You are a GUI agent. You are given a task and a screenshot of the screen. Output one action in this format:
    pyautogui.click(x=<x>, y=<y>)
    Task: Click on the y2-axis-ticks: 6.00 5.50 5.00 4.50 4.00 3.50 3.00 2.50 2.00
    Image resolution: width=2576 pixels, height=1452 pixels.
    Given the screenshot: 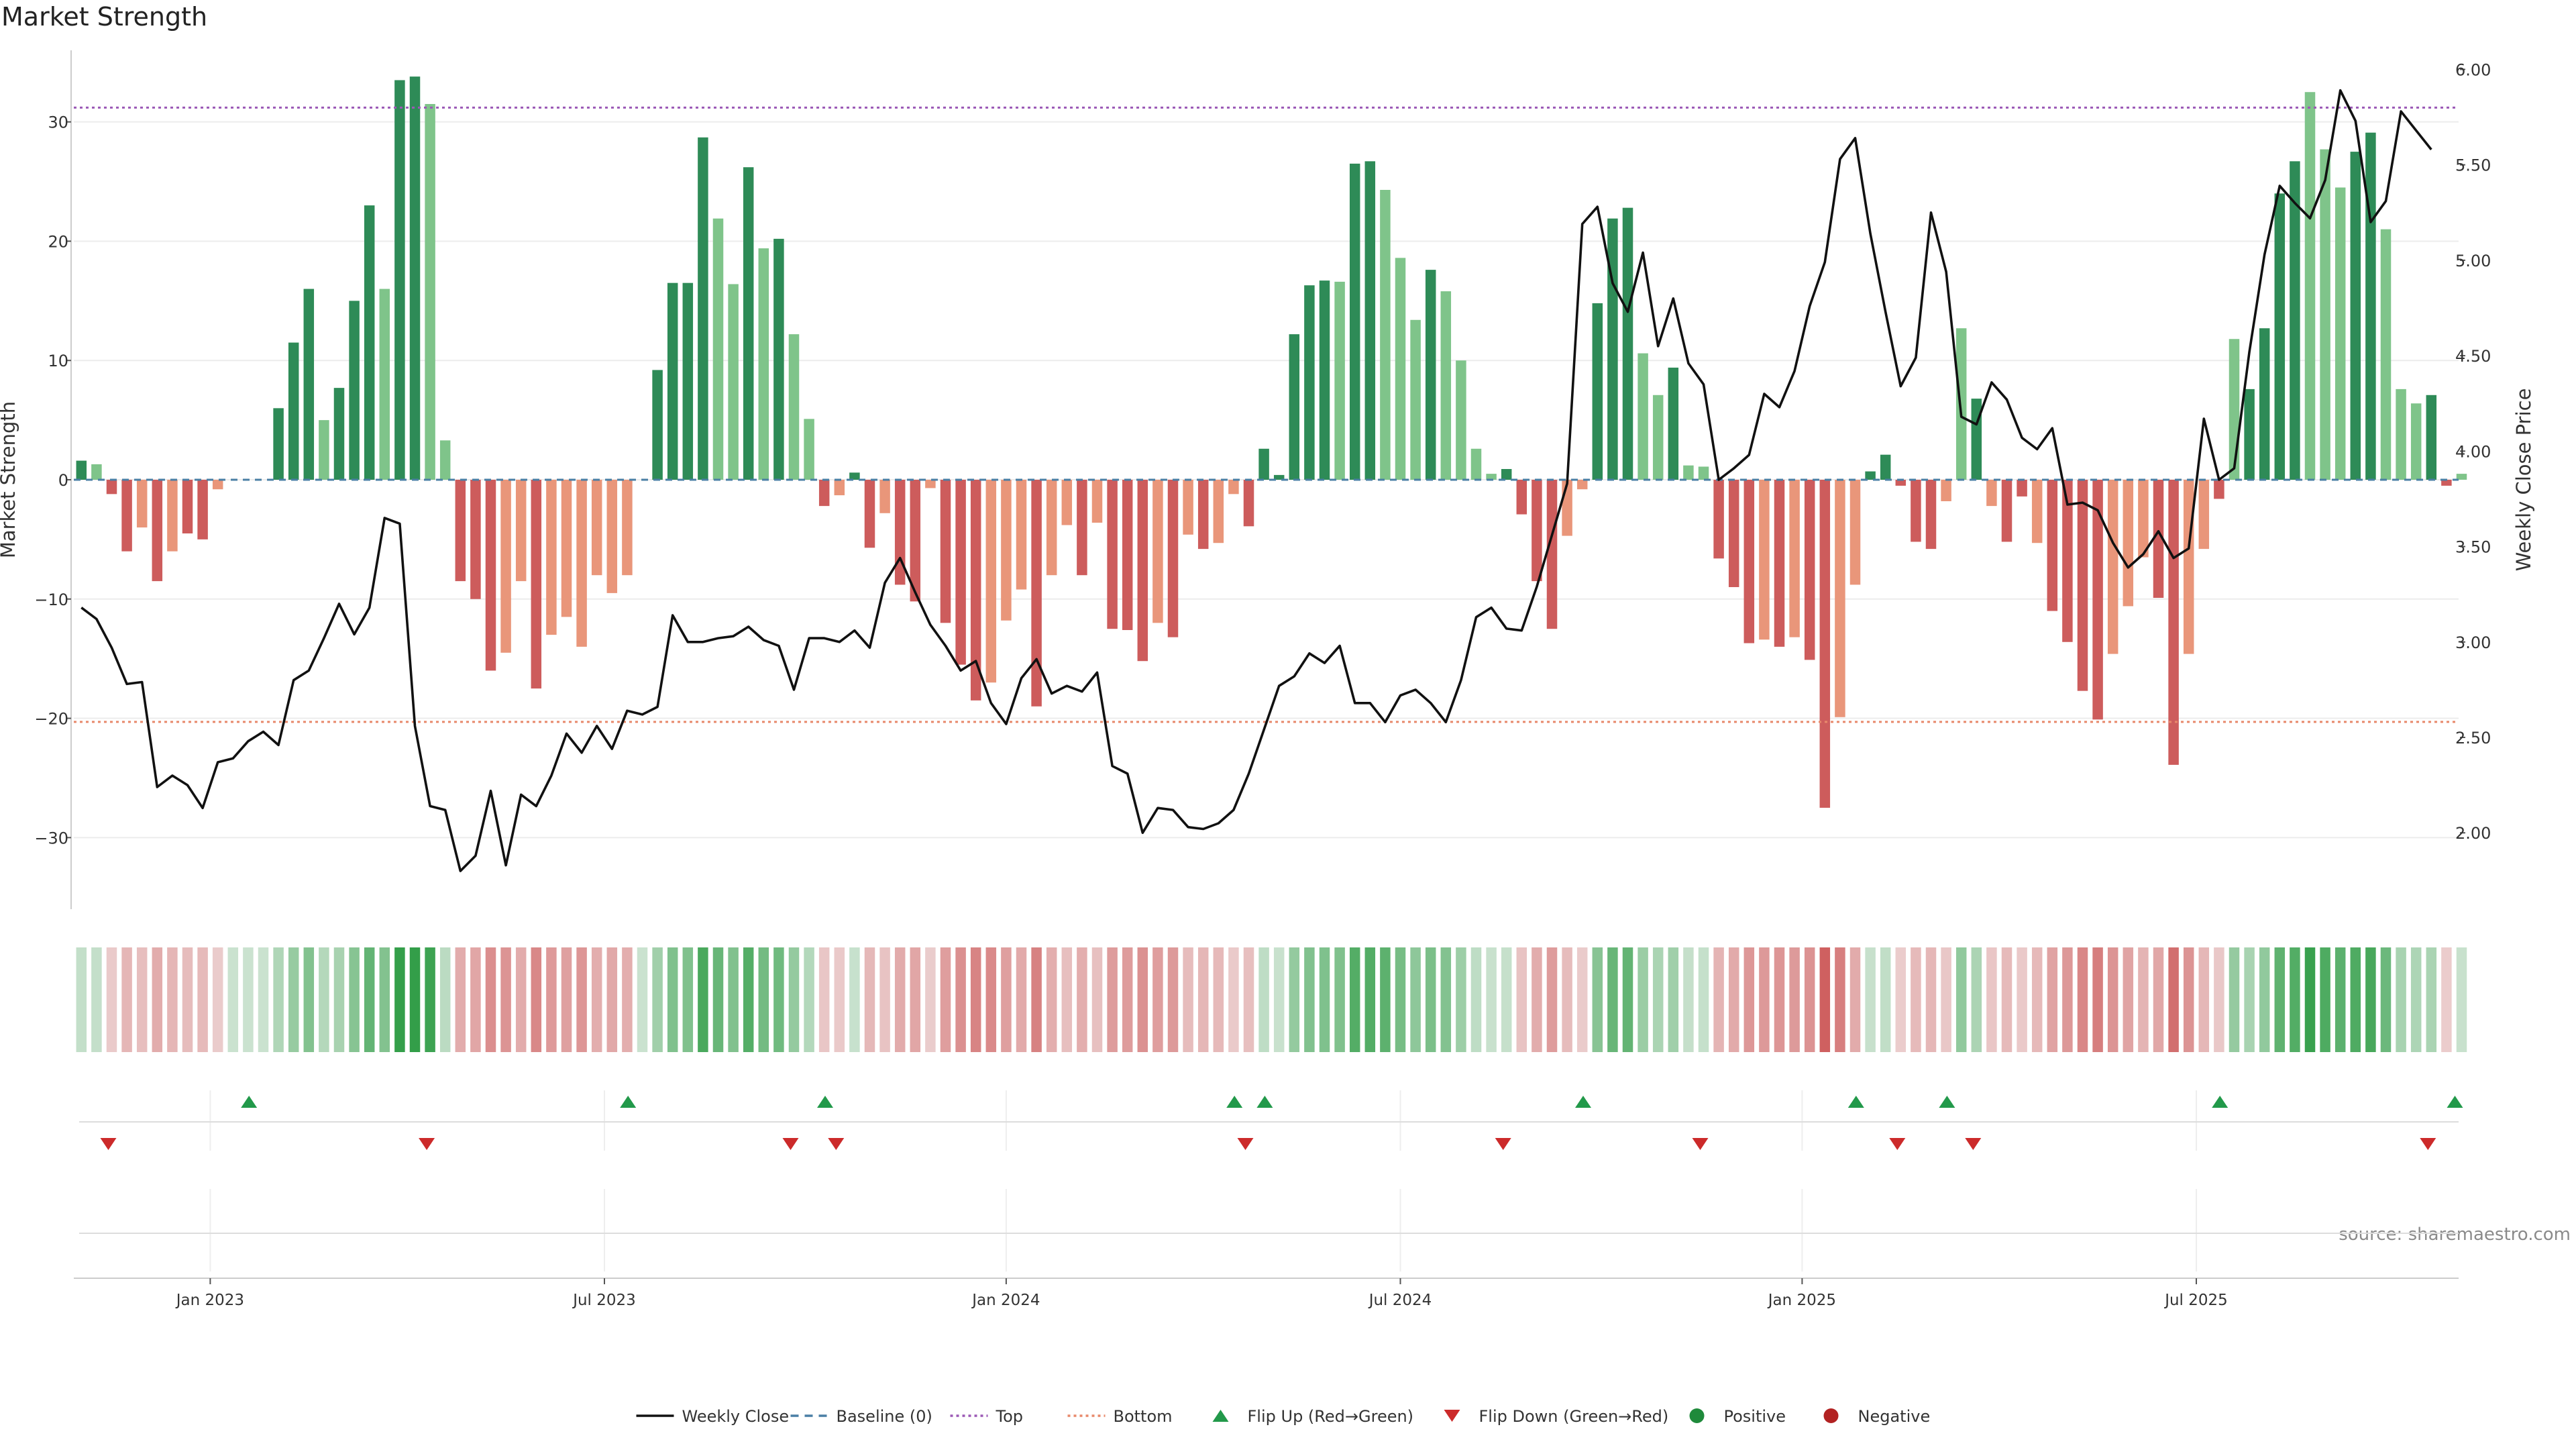 What is the action you would take?
    pyautogui.click(x=2473, y=452)
    